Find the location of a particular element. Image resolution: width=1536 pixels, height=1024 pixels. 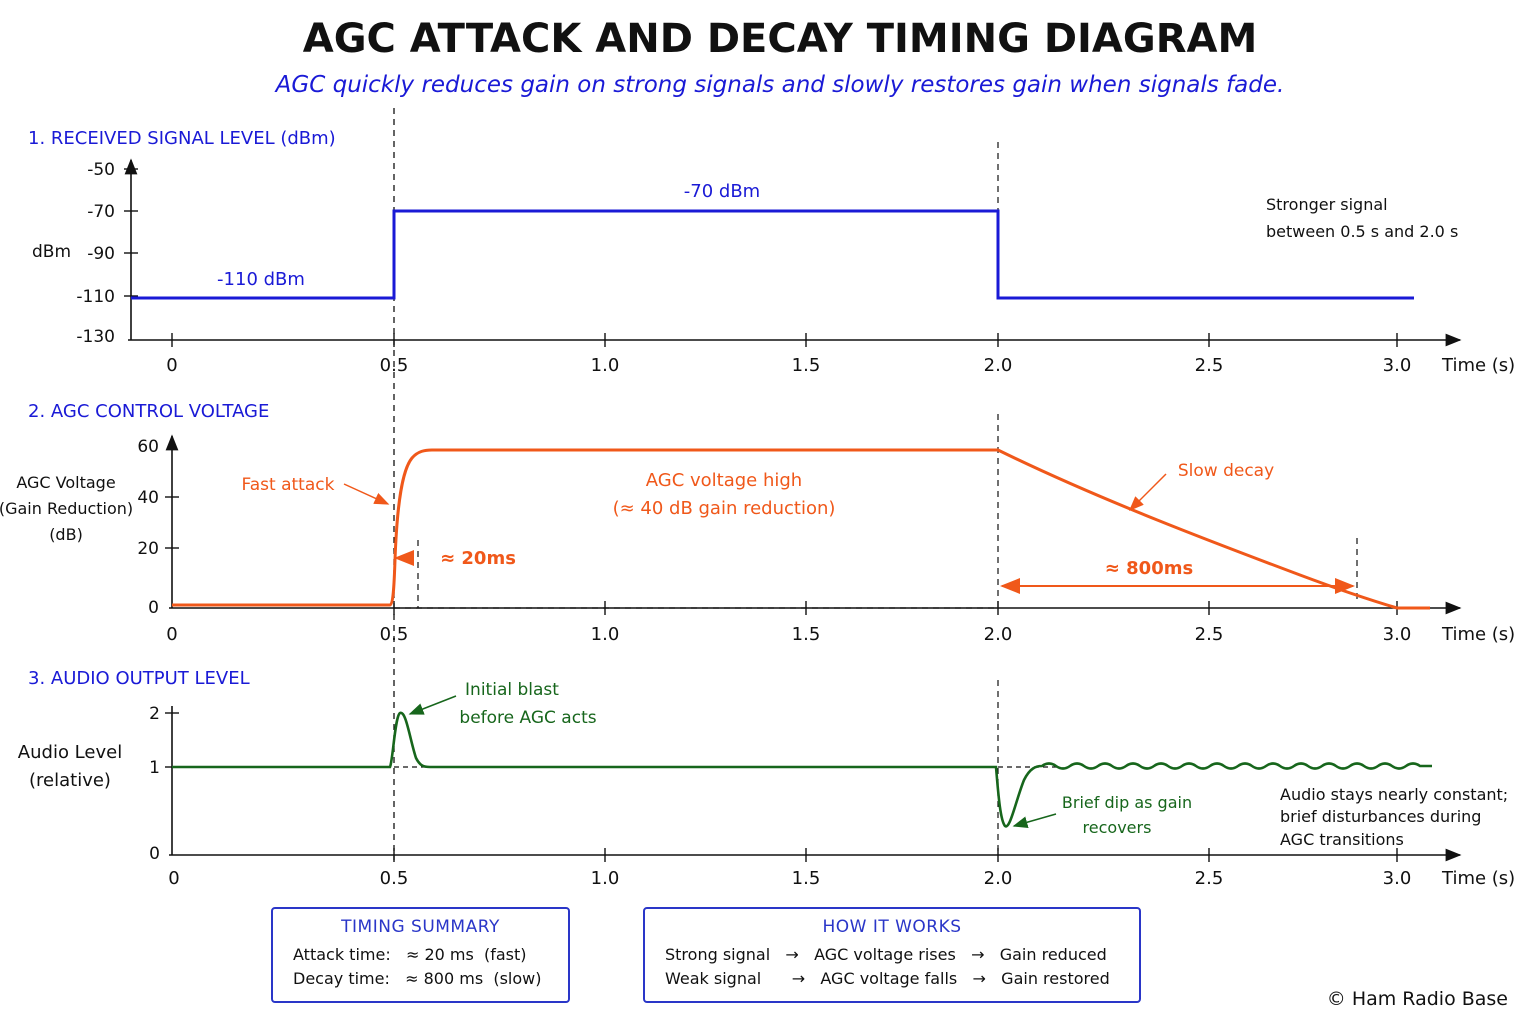

panel1-ylabel: dBm is located at coordinates (51, 252).